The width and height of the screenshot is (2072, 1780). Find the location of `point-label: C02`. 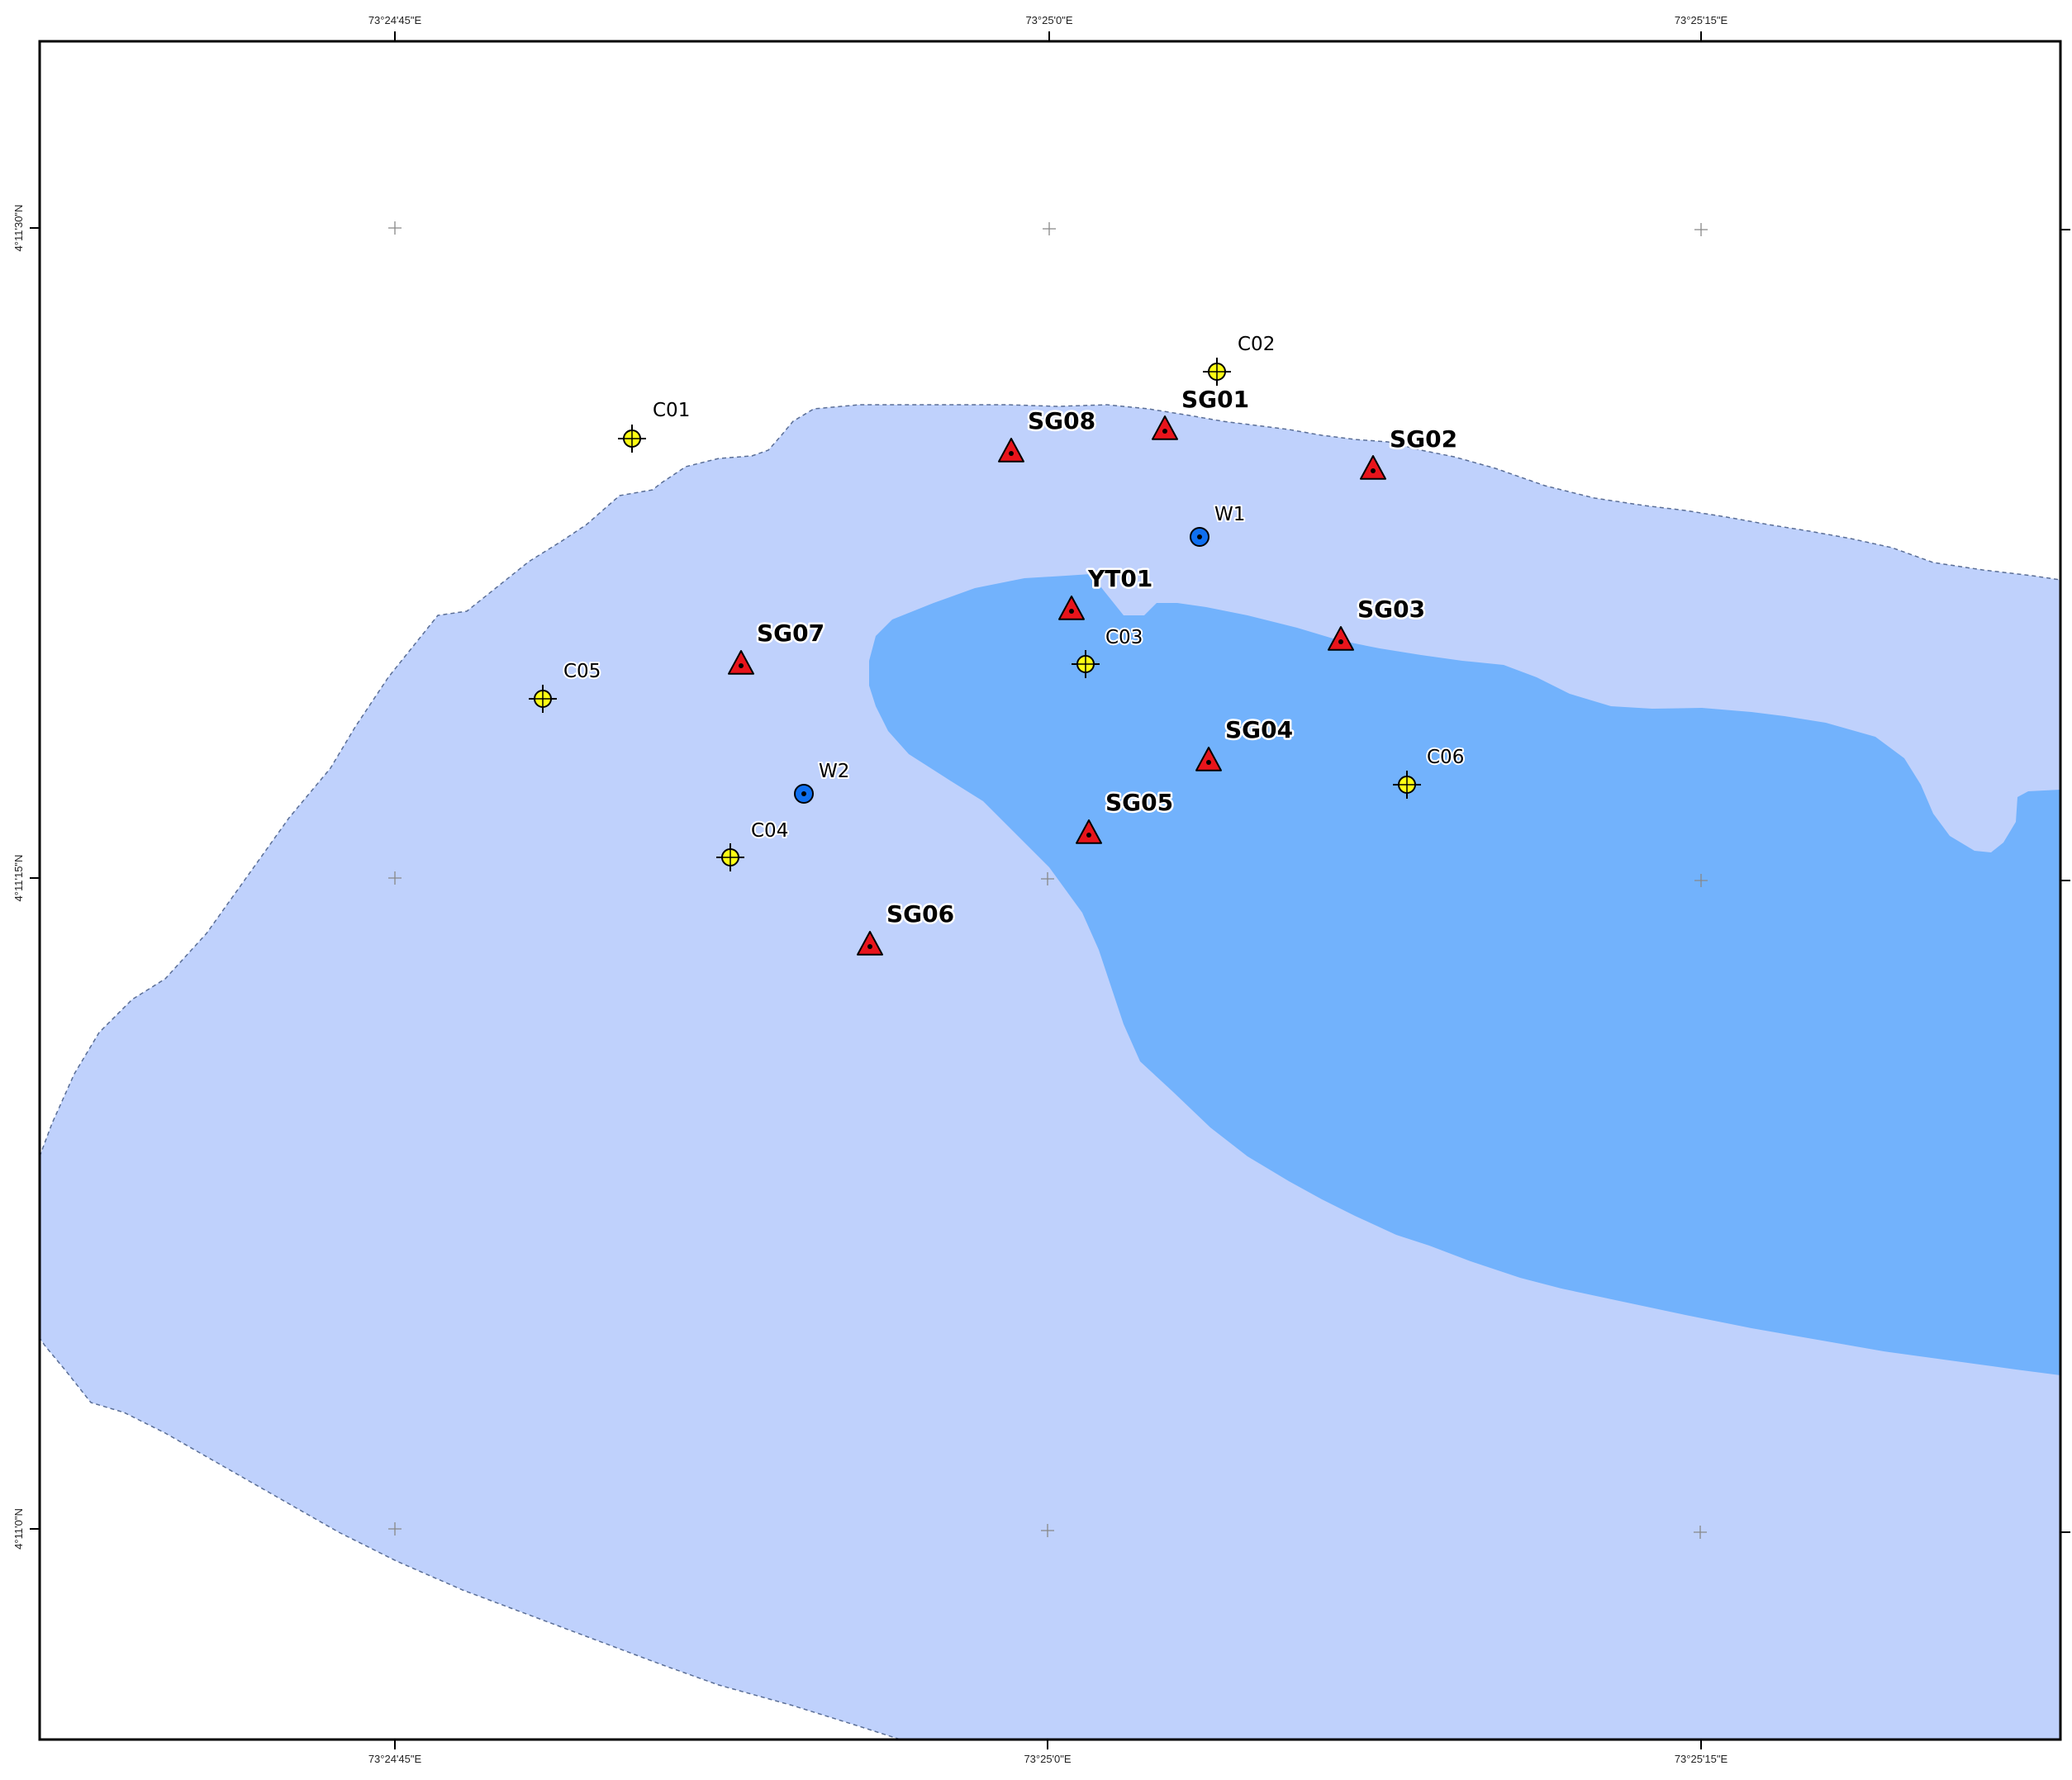

point-label: C02 is located at coordinates (1256, 344).